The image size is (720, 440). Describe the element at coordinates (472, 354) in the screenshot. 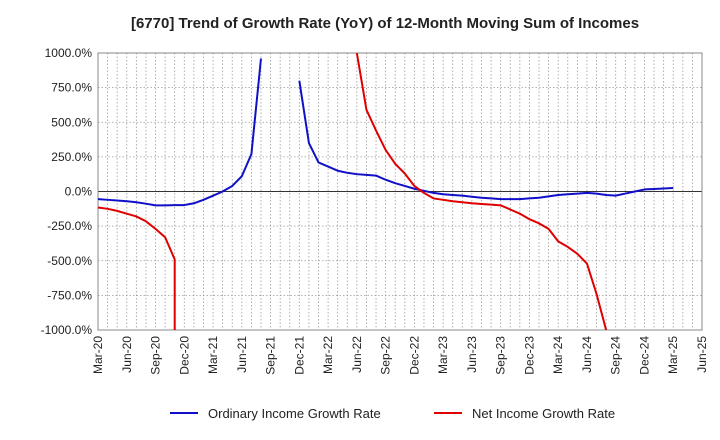

I see `x-tick-label: Jun-23` at that location.